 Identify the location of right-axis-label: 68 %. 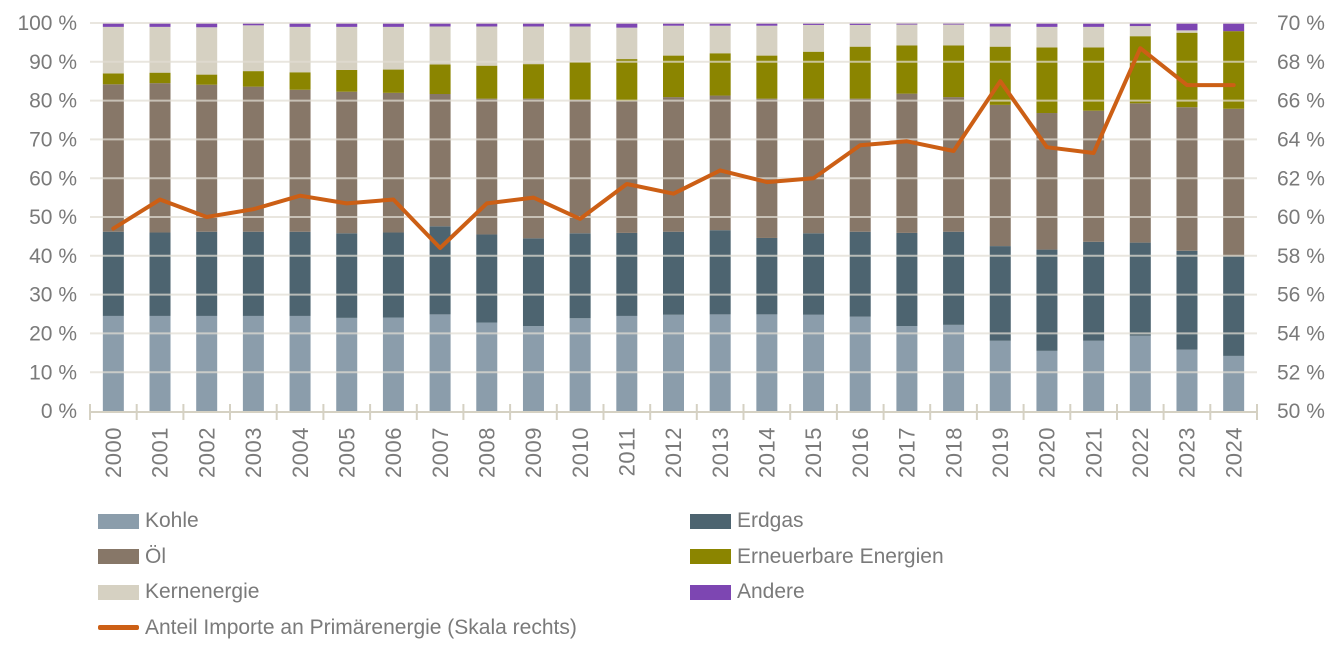
(1301, 62).